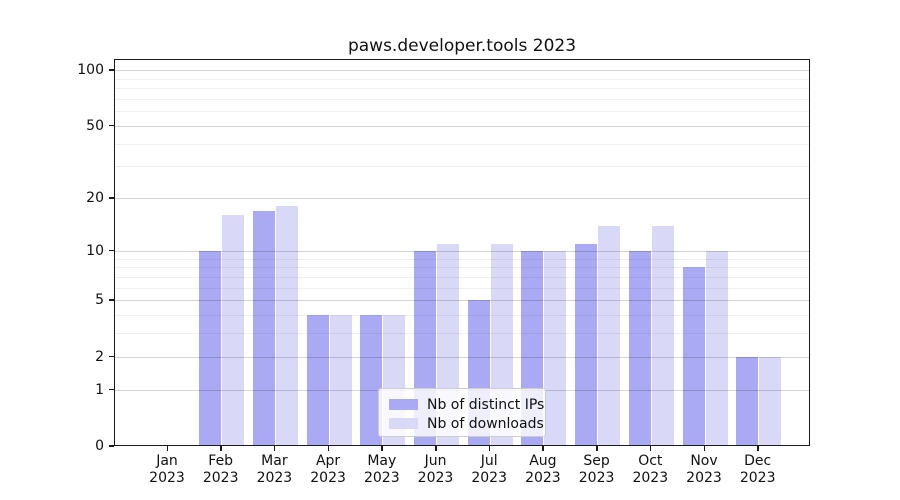  Describe the element at coordinates (95, 250) in the screenshot. I see `y-tick-label: 10` at that location.